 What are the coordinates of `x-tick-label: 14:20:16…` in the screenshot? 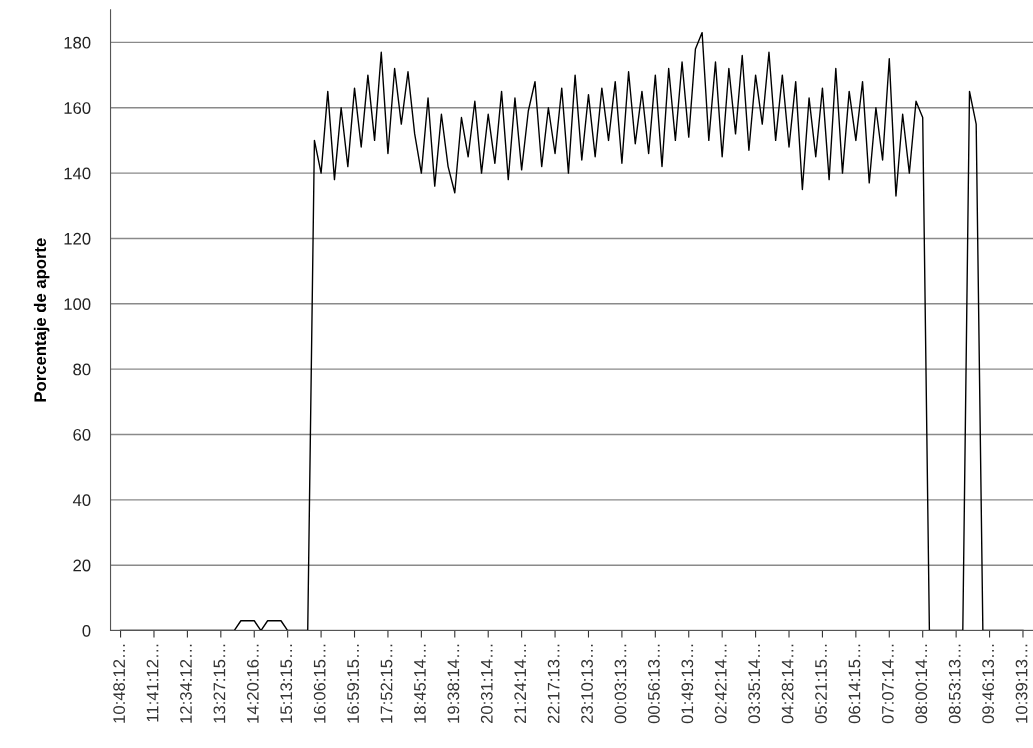 It's located at (252, 683).